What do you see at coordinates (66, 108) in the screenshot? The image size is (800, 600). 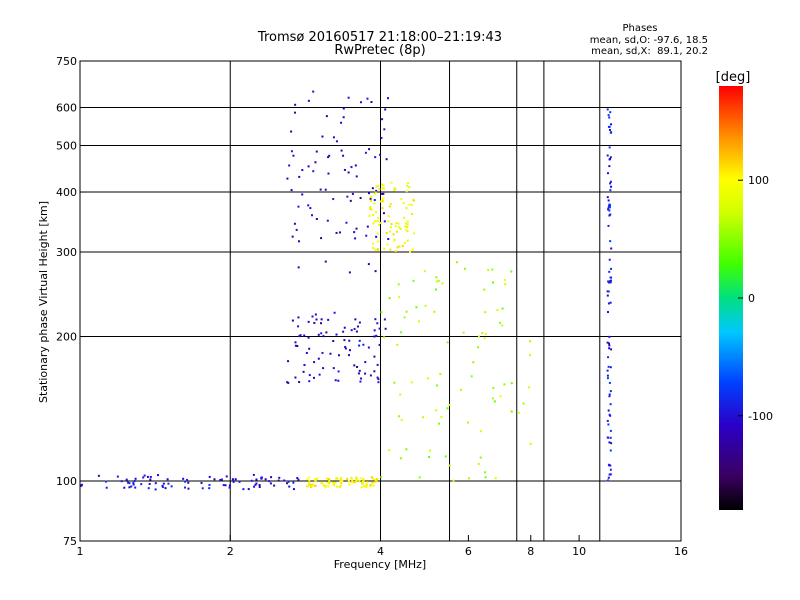 I see `y-tick-label: 600` at bounding box center [66, 108].